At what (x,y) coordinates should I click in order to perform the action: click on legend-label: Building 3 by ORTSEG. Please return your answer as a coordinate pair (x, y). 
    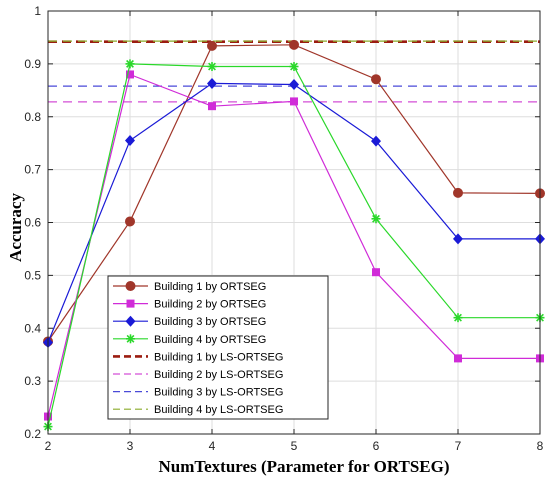
    Looking at the image, I should click on (210, 322).